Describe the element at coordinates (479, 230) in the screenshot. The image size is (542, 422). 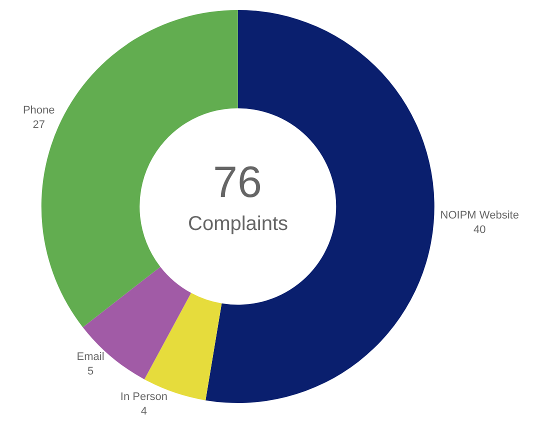
I see `data-label: 40` at that location.